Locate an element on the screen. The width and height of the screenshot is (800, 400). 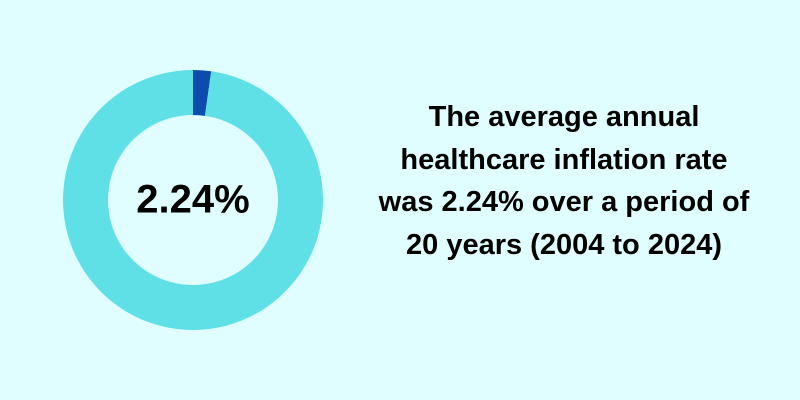
center-label: 2.24% is located at coordinates (192, 200).